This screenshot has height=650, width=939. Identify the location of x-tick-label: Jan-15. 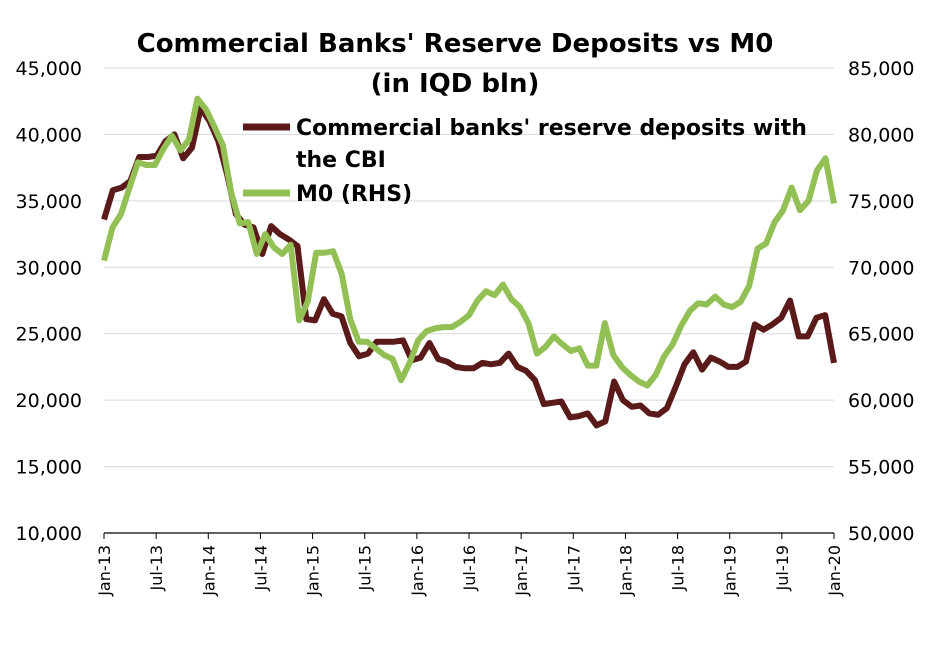
(313, 571).